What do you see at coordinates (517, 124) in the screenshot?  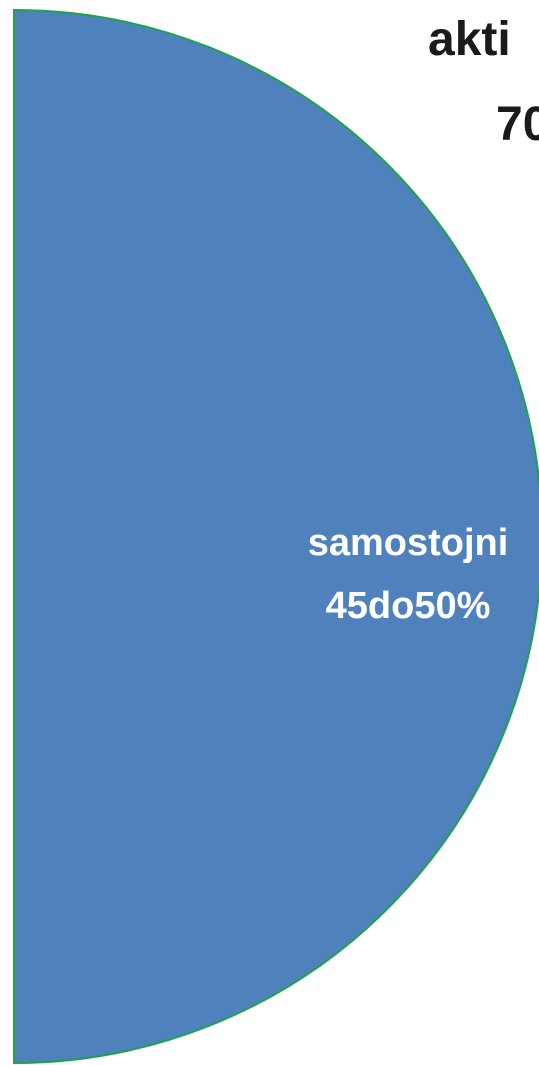 I see `slice-label-akti-value: 70` at bounding box center [517, 124].